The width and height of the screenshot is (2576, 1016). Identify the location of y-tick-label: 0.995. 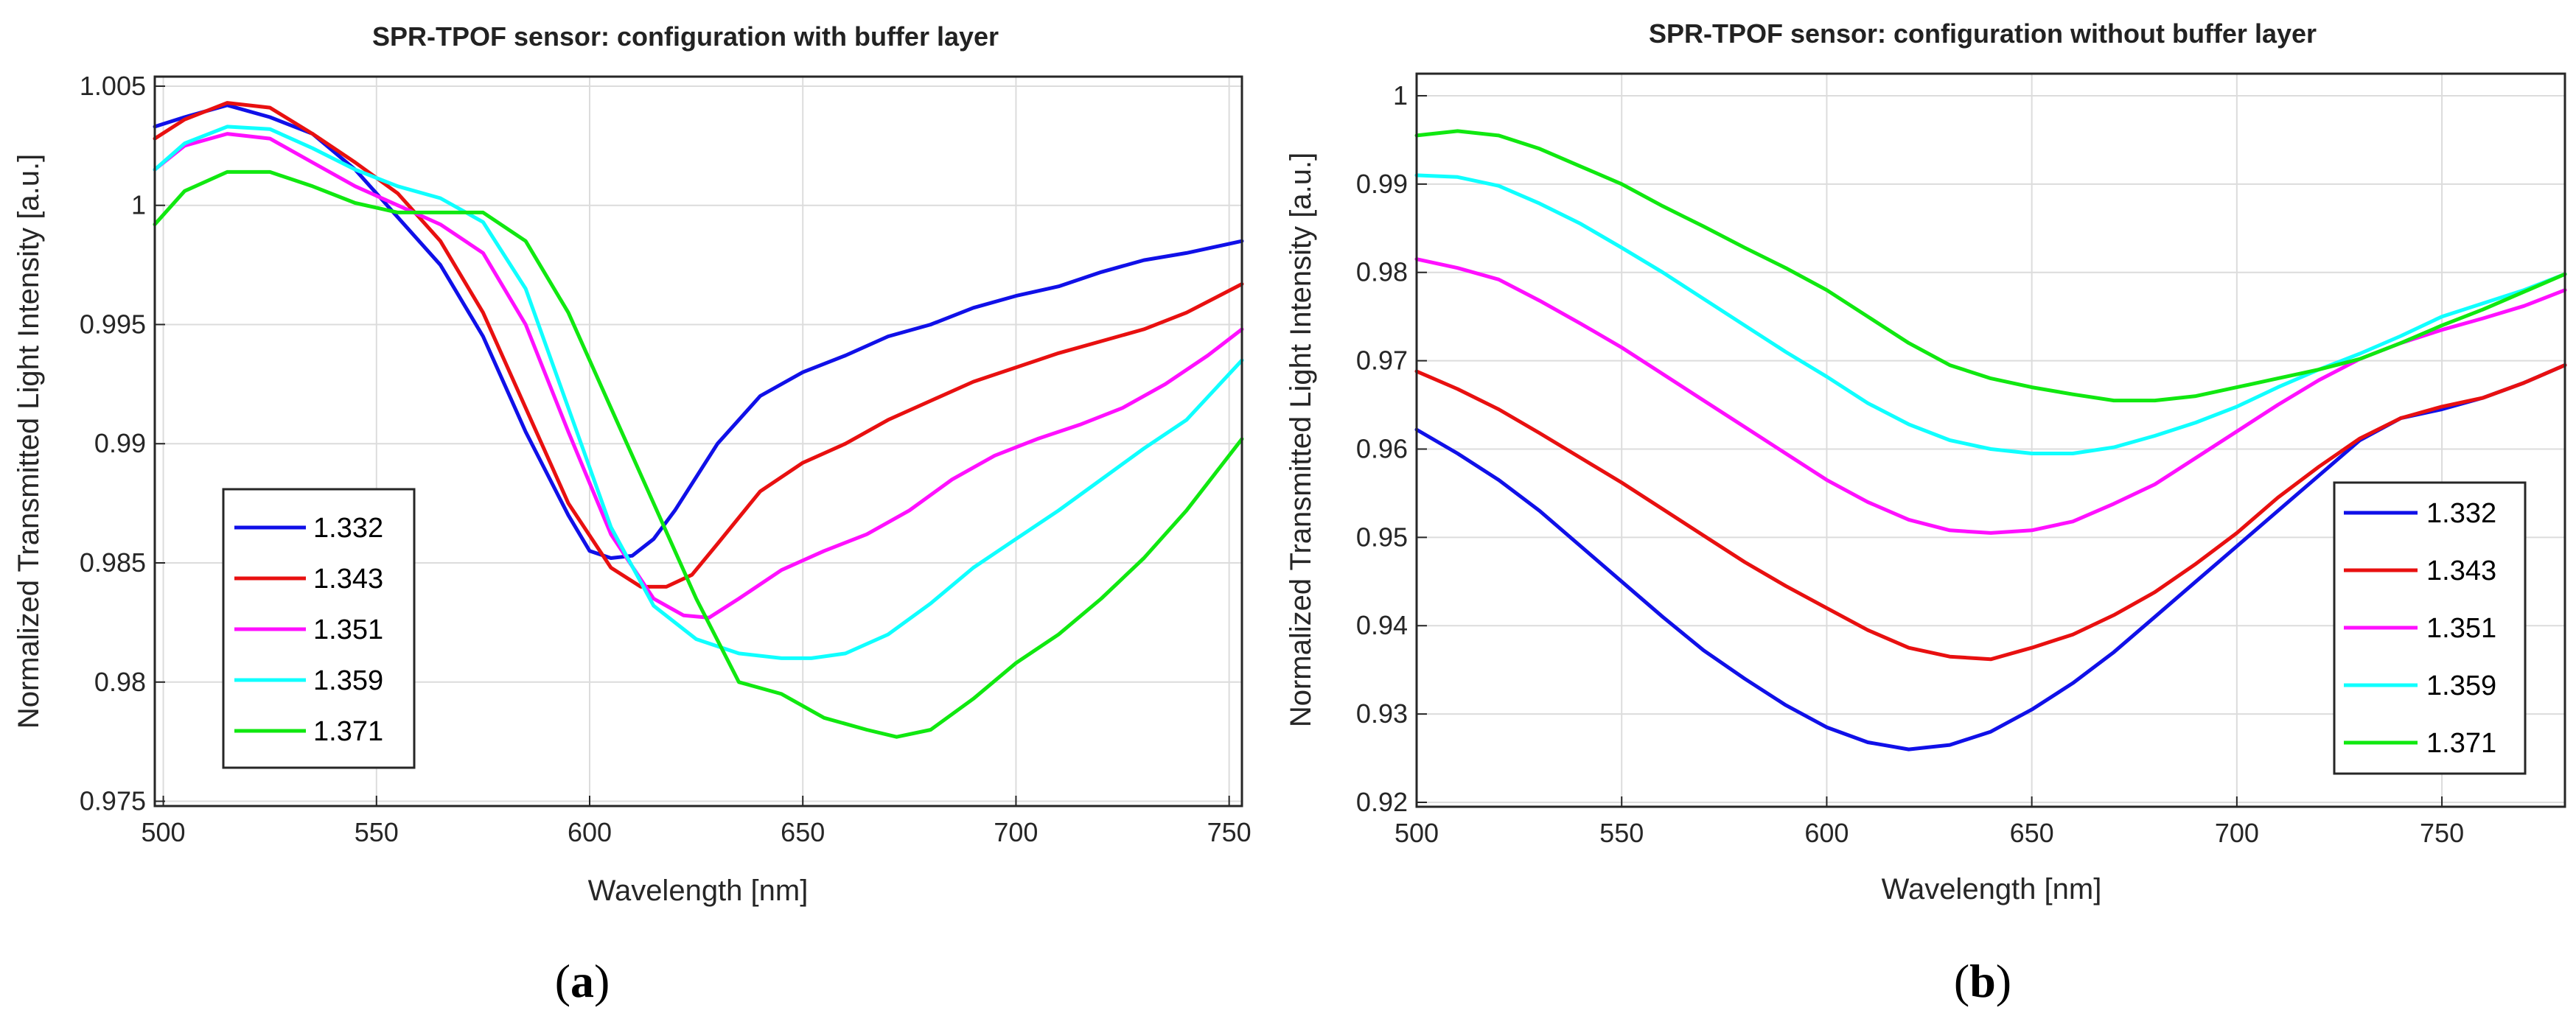
(113, 324).